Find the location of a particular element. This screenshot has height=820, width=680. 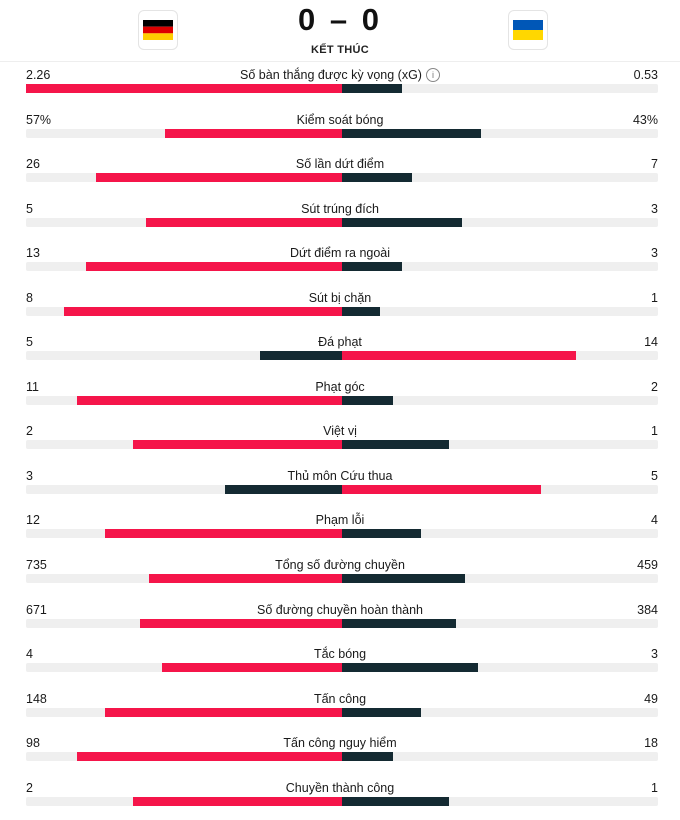

stat-home-value: 2.26 is located at coordinates (38, 75).